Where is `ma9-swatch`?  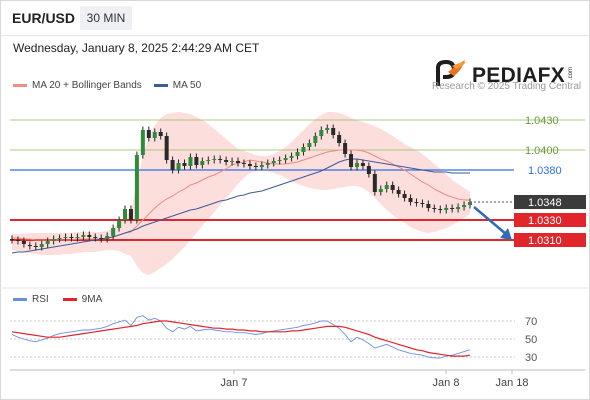 ma9-swatch is located at coordinates (69, 299).